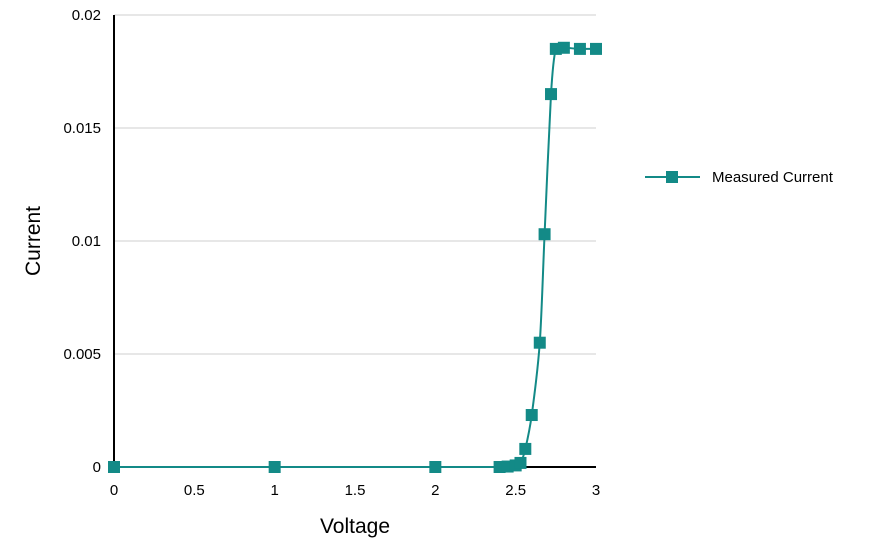 This screenshot has width=871, height=548. What do you see at coordinates (86, 15) in the screenshot?
I see `y-tick-label-4: 0.02` at bounding box center [86, 15].